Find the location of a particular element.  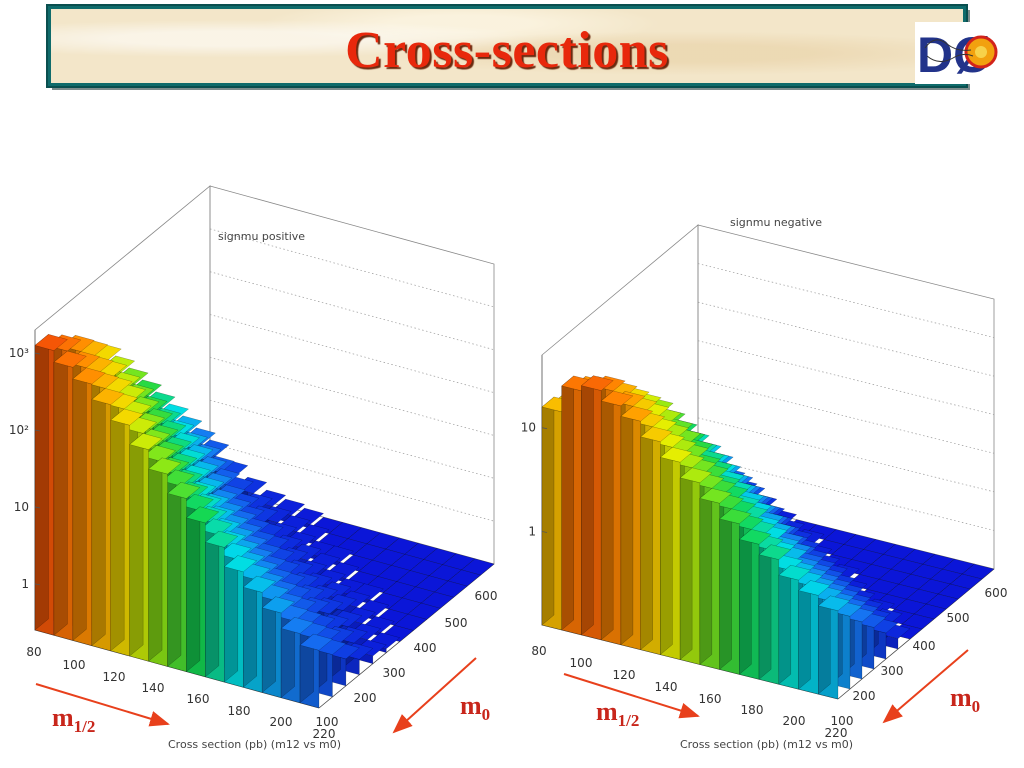

title-banner: Cross-sections DØ is located at coordinates (526, 46).